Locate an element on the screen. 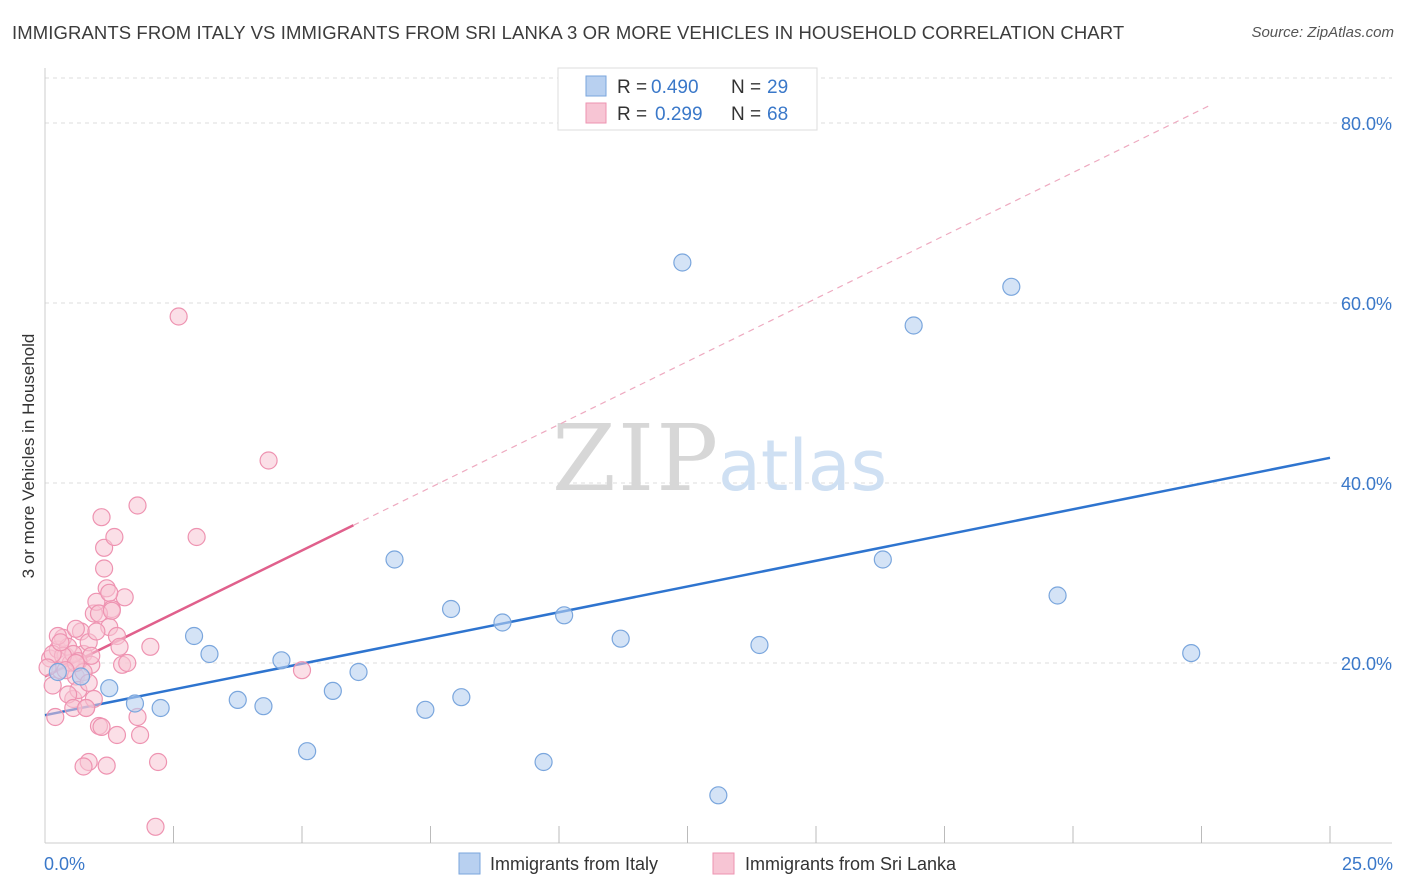  bottom-legend-swatch-italy is located at coordinates (469, 863).